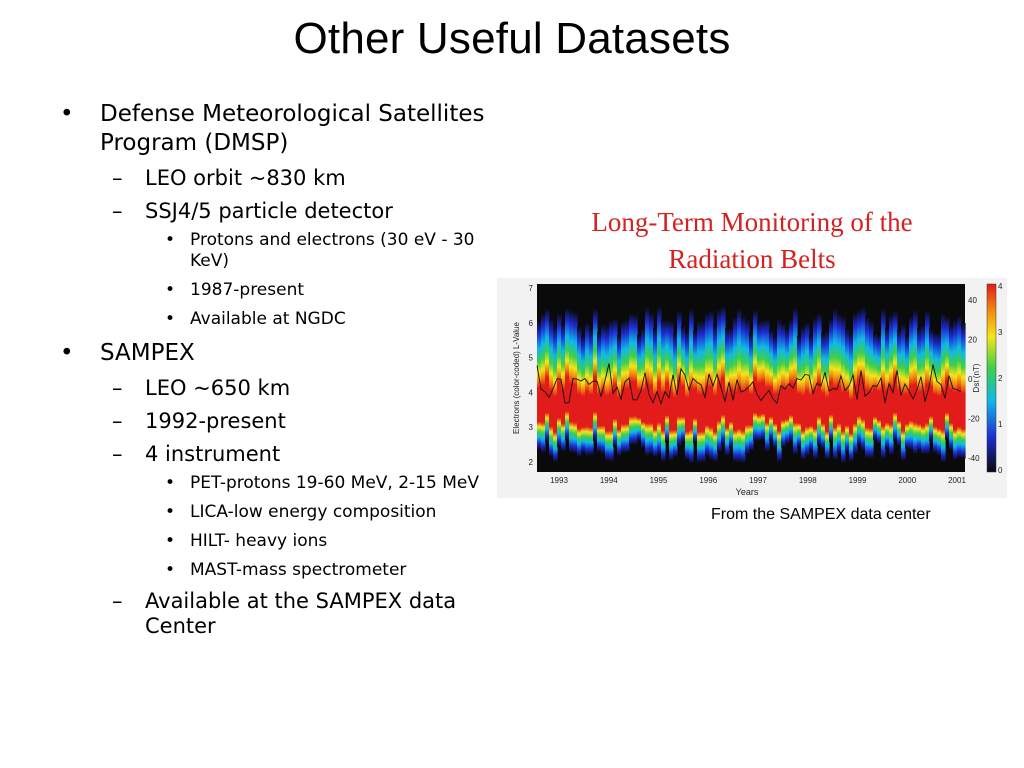 The image size is (1024, 768). Describe the element at coordinates (708, 480) in the screenshot. I see `x-tick-label: 1996` at that location.